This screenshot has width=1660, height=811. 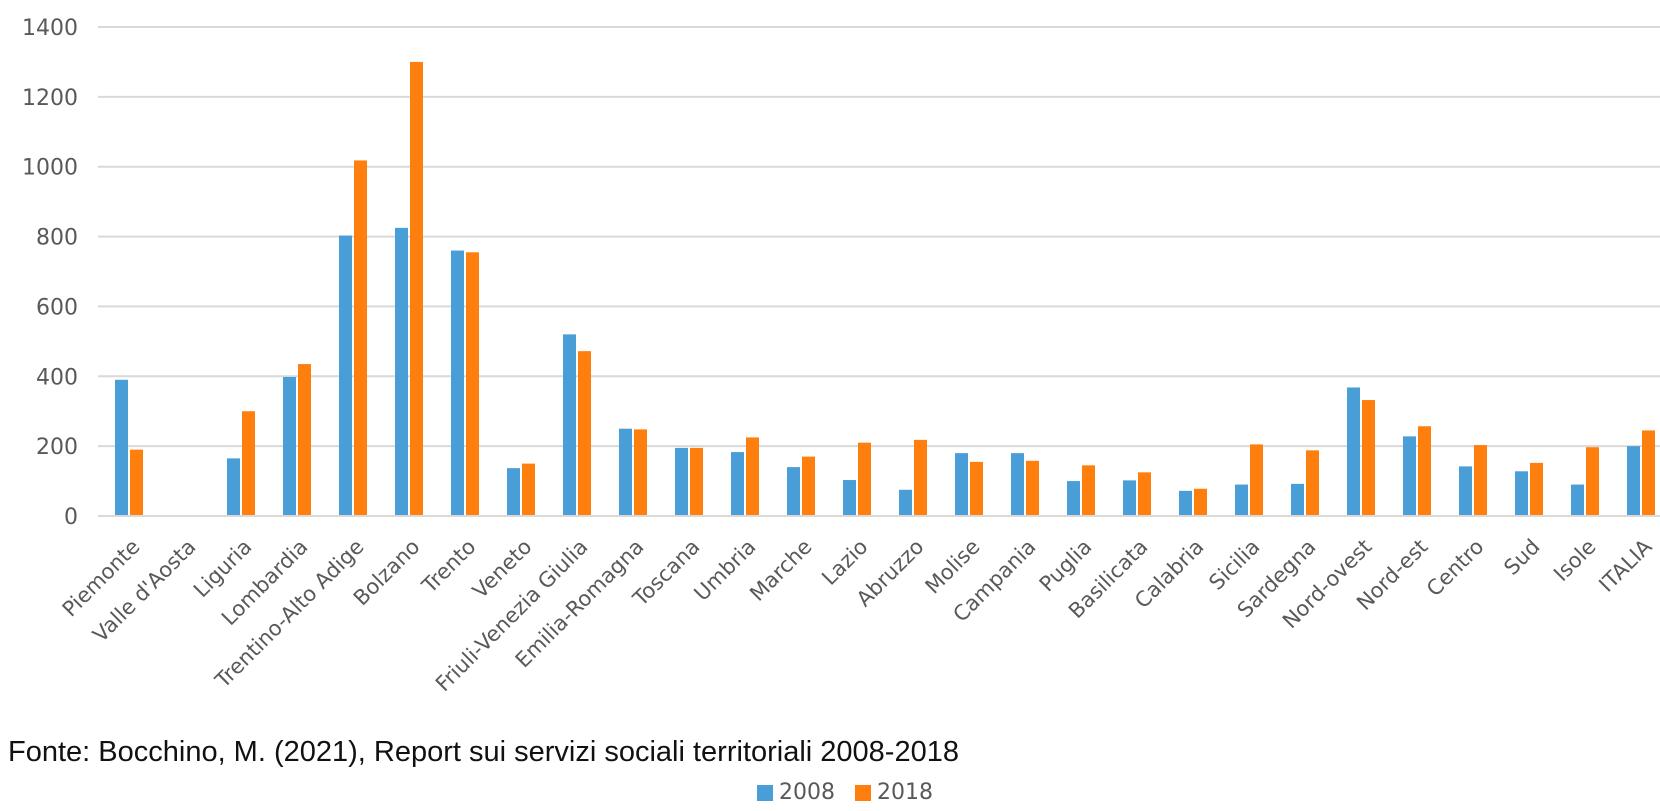 What do you see at coordinates (50, 28) in the screenshot?
I see `y-tick-label: 1400` at bounding box center [50, 28].